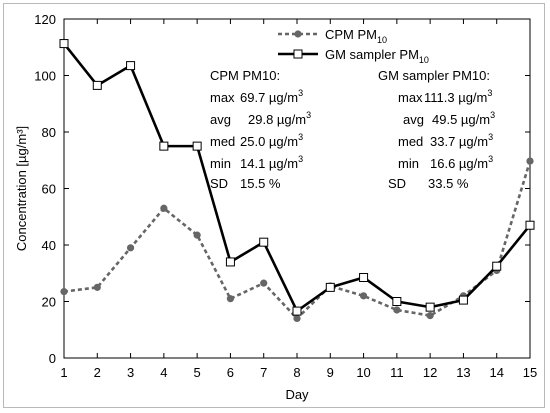 The height and width of the screenshot is (413, 550). Describe the element at coordinates (45, 19) in the screenshot. I see `y-tick-label: 120` at that location.